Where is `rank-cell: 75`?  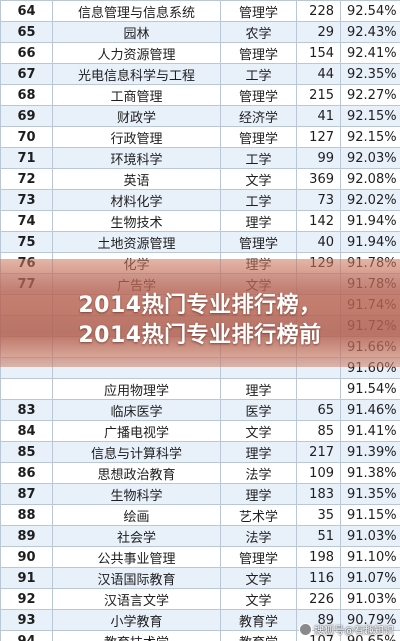 rank-cell: 75 is located at coordinates (26, 242).